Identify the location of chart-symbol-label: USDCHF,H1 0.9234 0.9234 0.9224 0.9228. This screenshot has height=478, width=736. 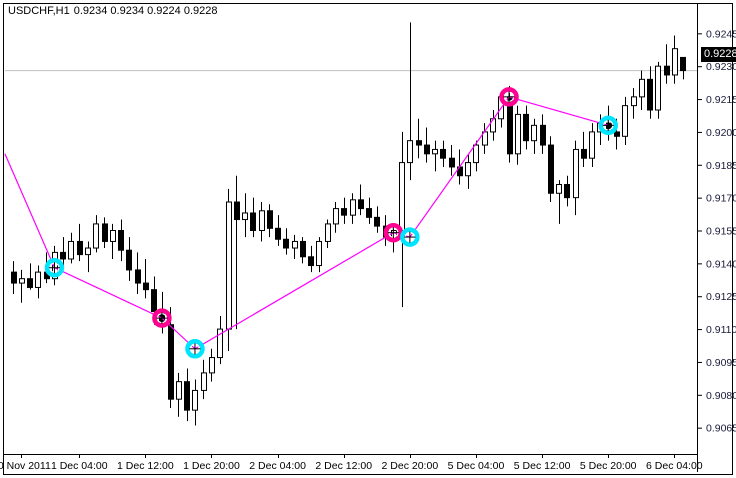
(112, 11).